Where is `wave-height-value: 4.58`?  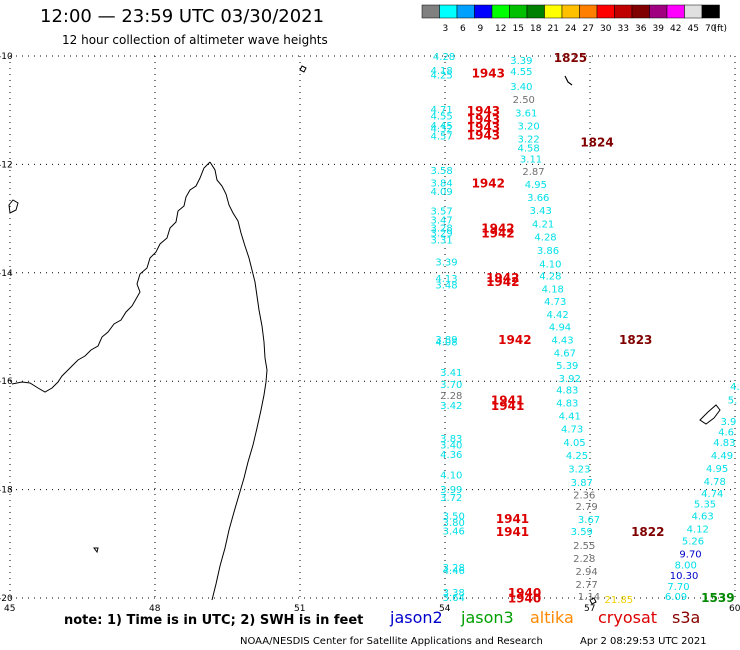
wave-height-value: 4.58 is located at coordinates (529, 149).